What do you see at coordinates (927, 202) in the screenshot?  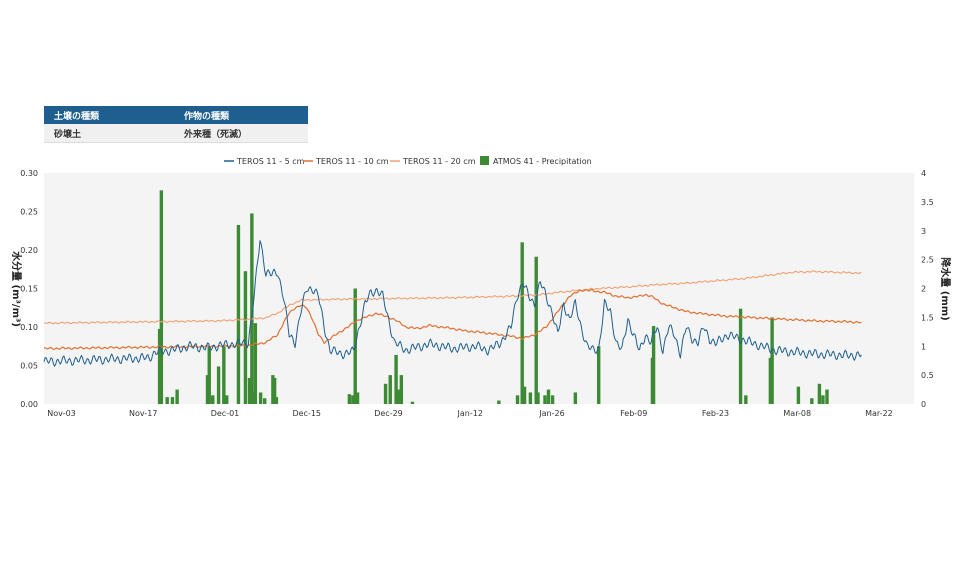 I see `right-tick-label: 3.5` at bounding box center [927, 202].